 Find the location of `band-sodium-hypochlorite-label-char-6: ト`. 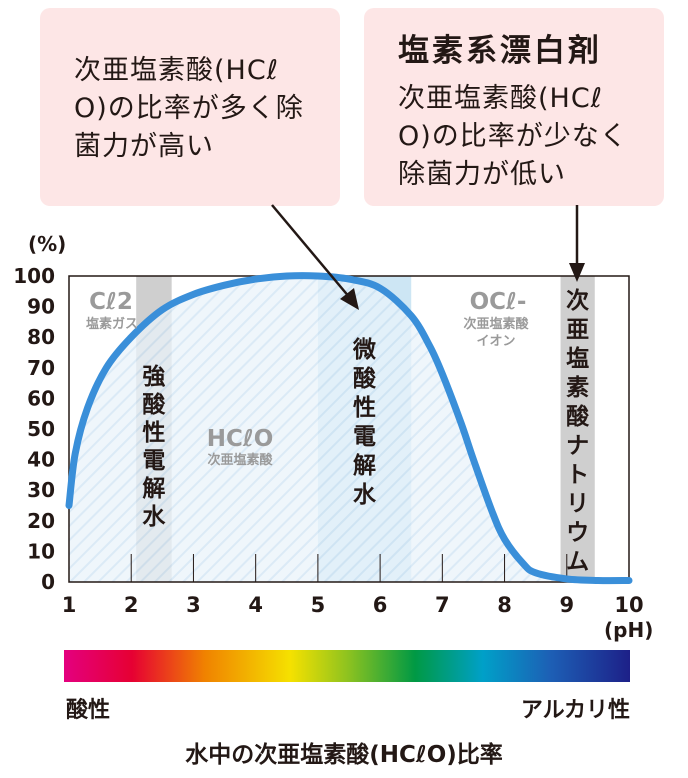

band-sodium-hypochlorite-label-char-6: ト is located at coordinates (577, 475).